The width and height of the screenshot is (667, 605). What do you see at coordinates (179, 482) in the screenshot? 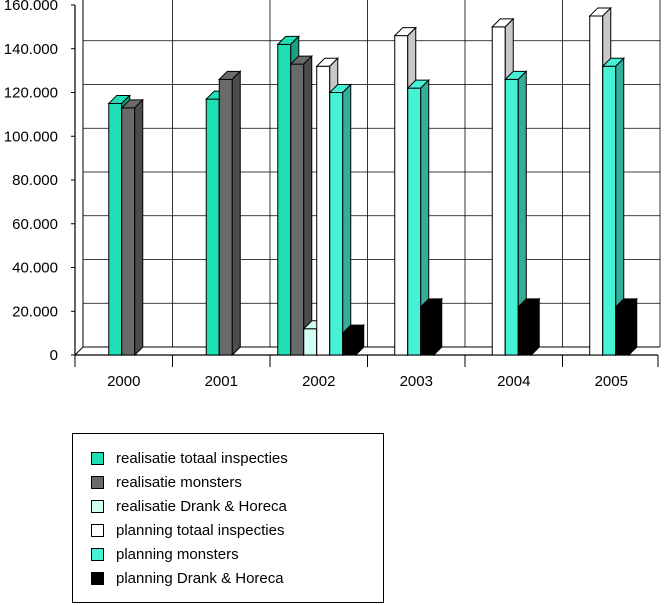
I see `legend-label: realisatie monsters` at bounding box center [179, 482].